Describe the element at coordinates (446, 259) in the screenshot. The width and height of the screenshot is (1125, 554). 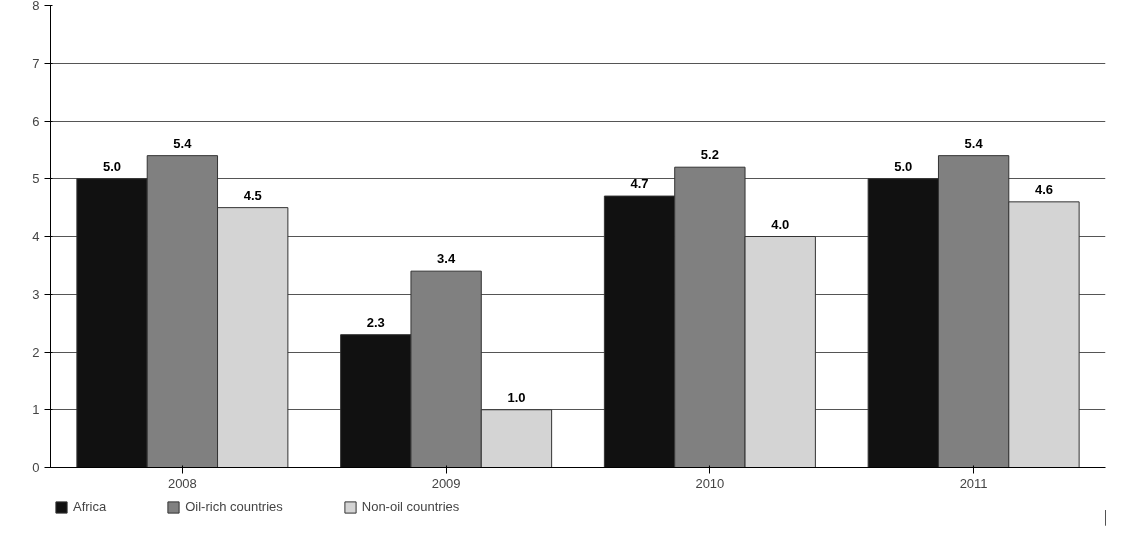
I see `data-label: 3.4` at that location.